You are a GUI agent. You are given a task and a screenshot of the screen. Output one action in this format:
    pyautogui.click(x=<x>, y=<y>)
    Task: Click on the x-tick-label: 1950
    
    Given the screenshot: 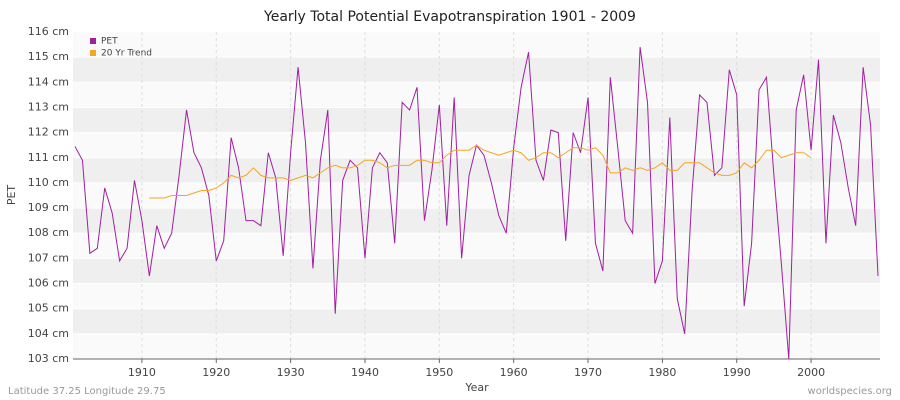 What is the action you would take?
    pyautogui.click(x=439, y=372)
    